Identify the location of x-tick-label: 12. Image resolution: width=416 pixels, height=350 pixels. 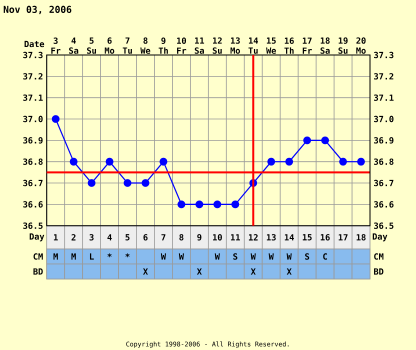
(253, 237).